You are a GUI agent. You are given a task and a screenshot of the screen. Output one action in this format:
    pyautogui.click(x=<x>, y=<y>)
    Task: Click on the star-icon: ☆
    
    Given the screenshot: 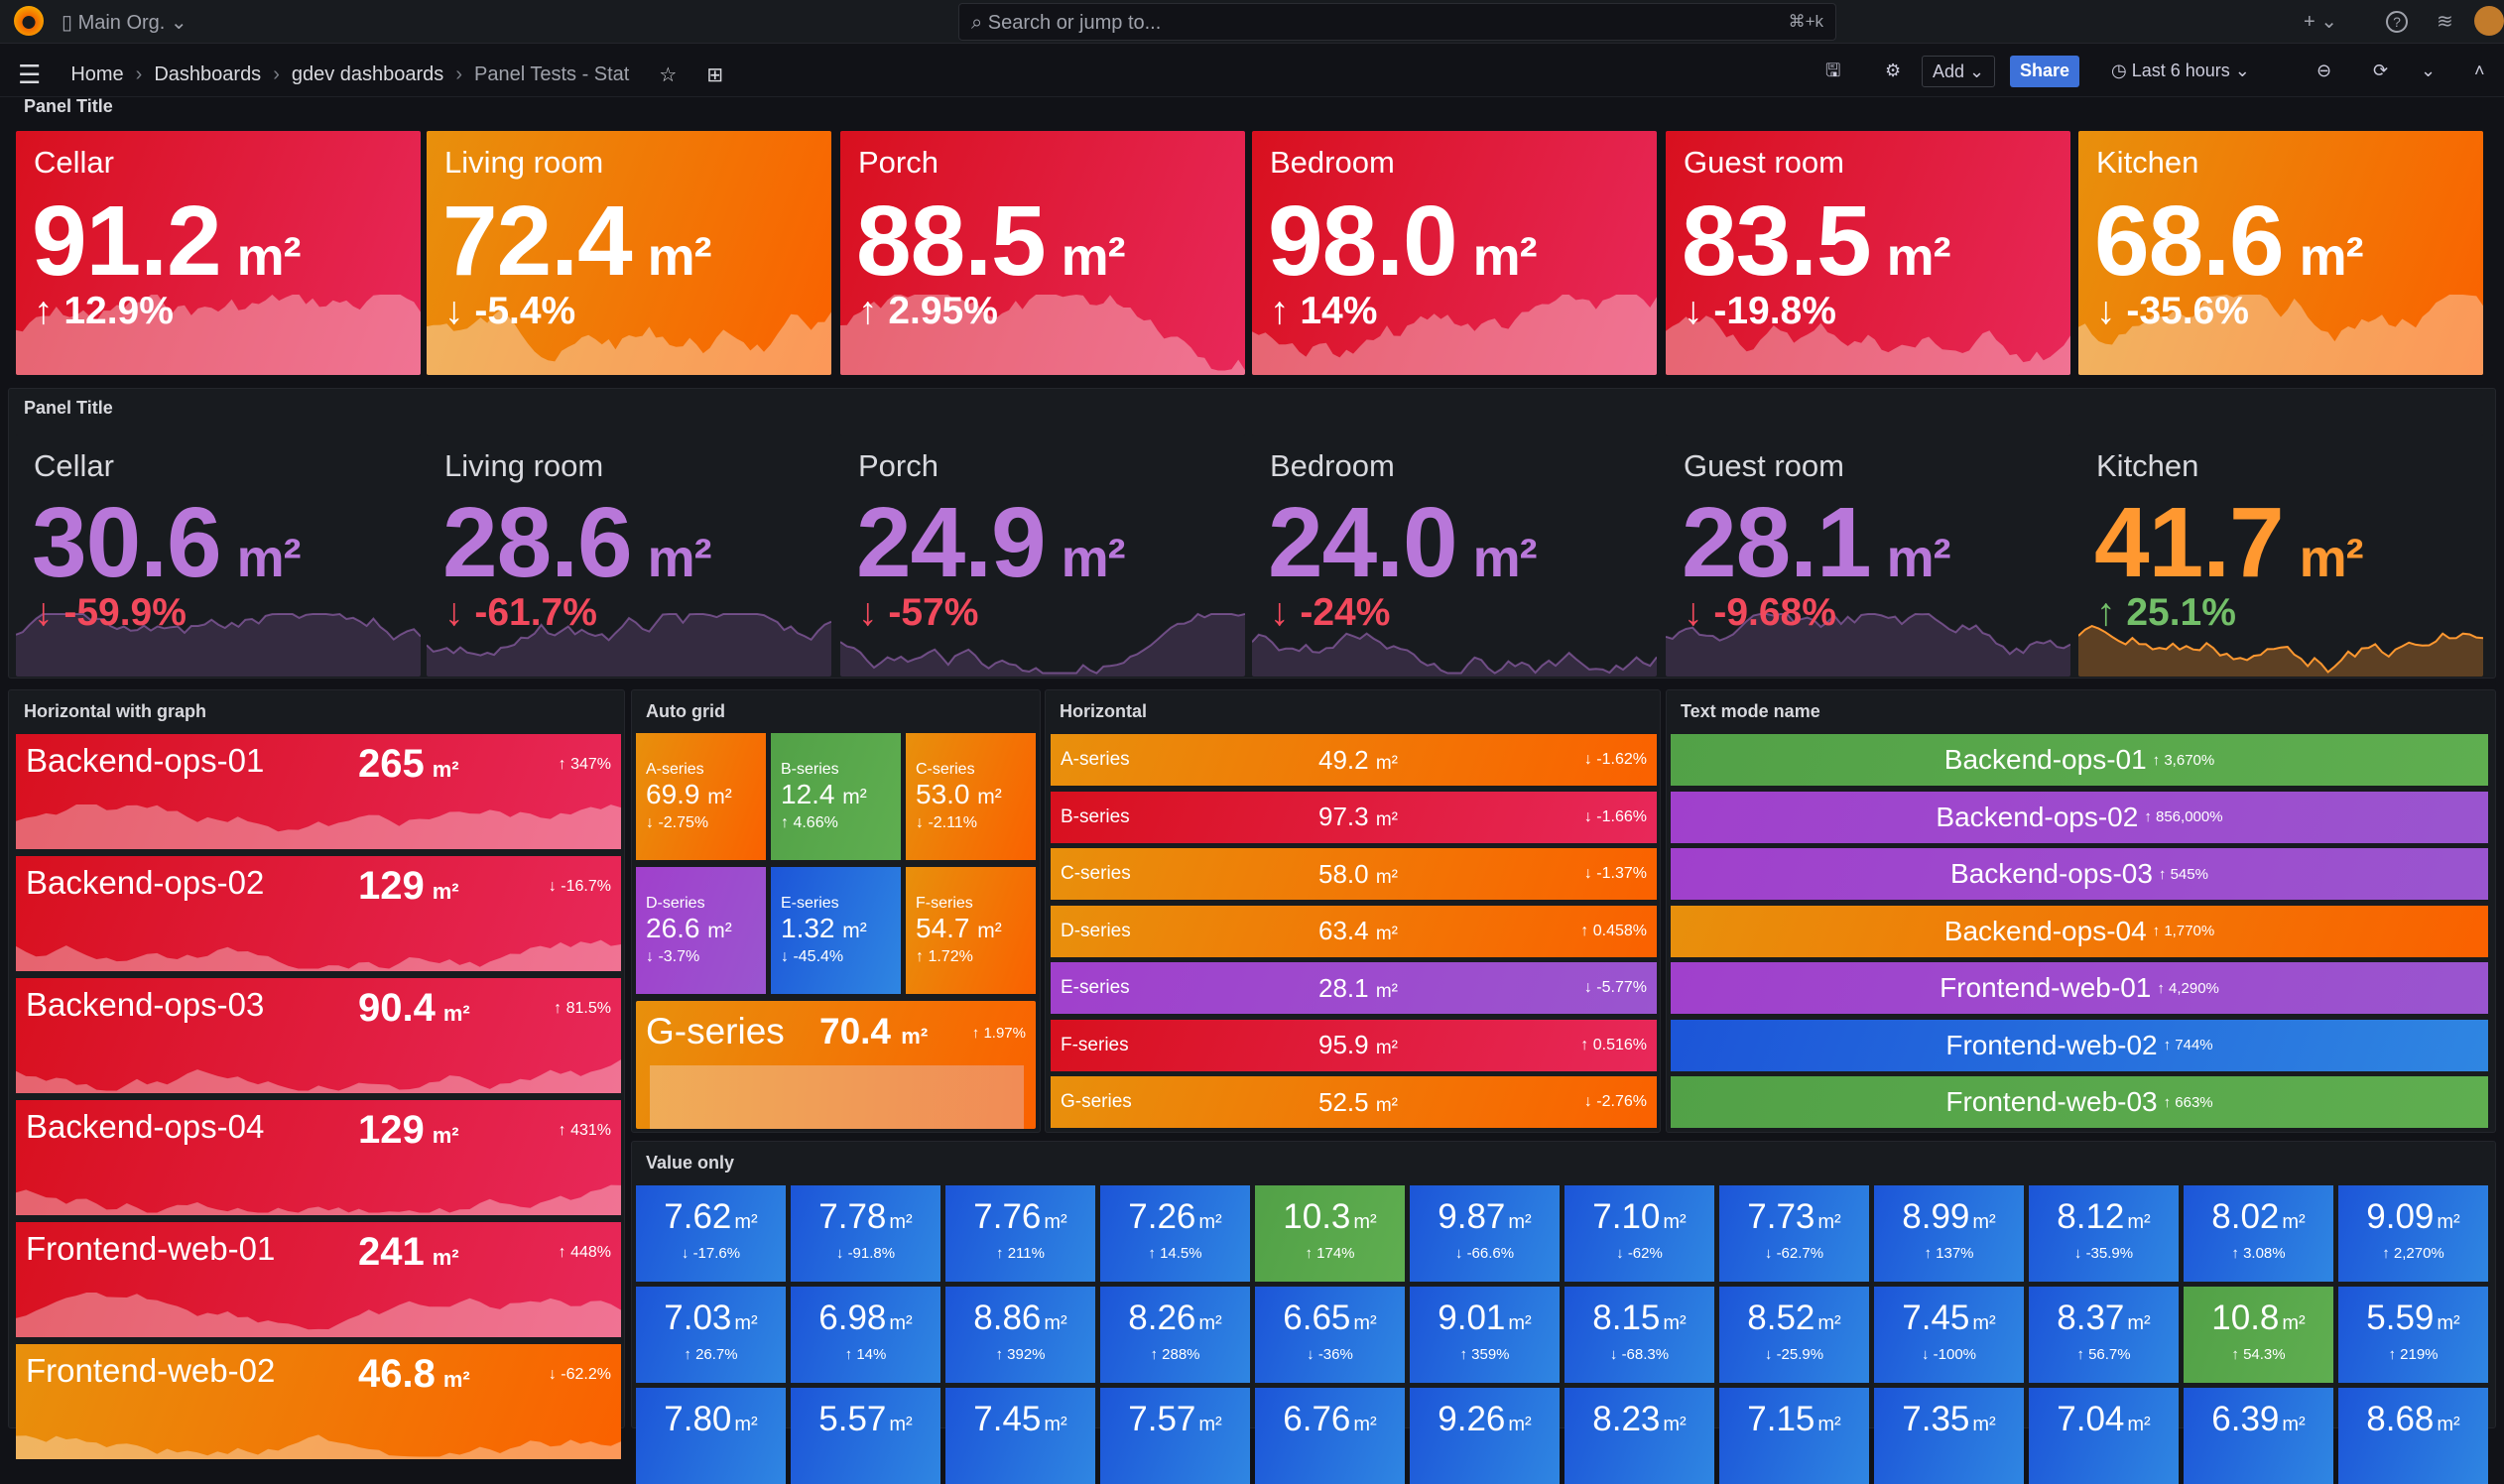 What is the action you would take?
    pyautogui.click(x=668, y=75)
    